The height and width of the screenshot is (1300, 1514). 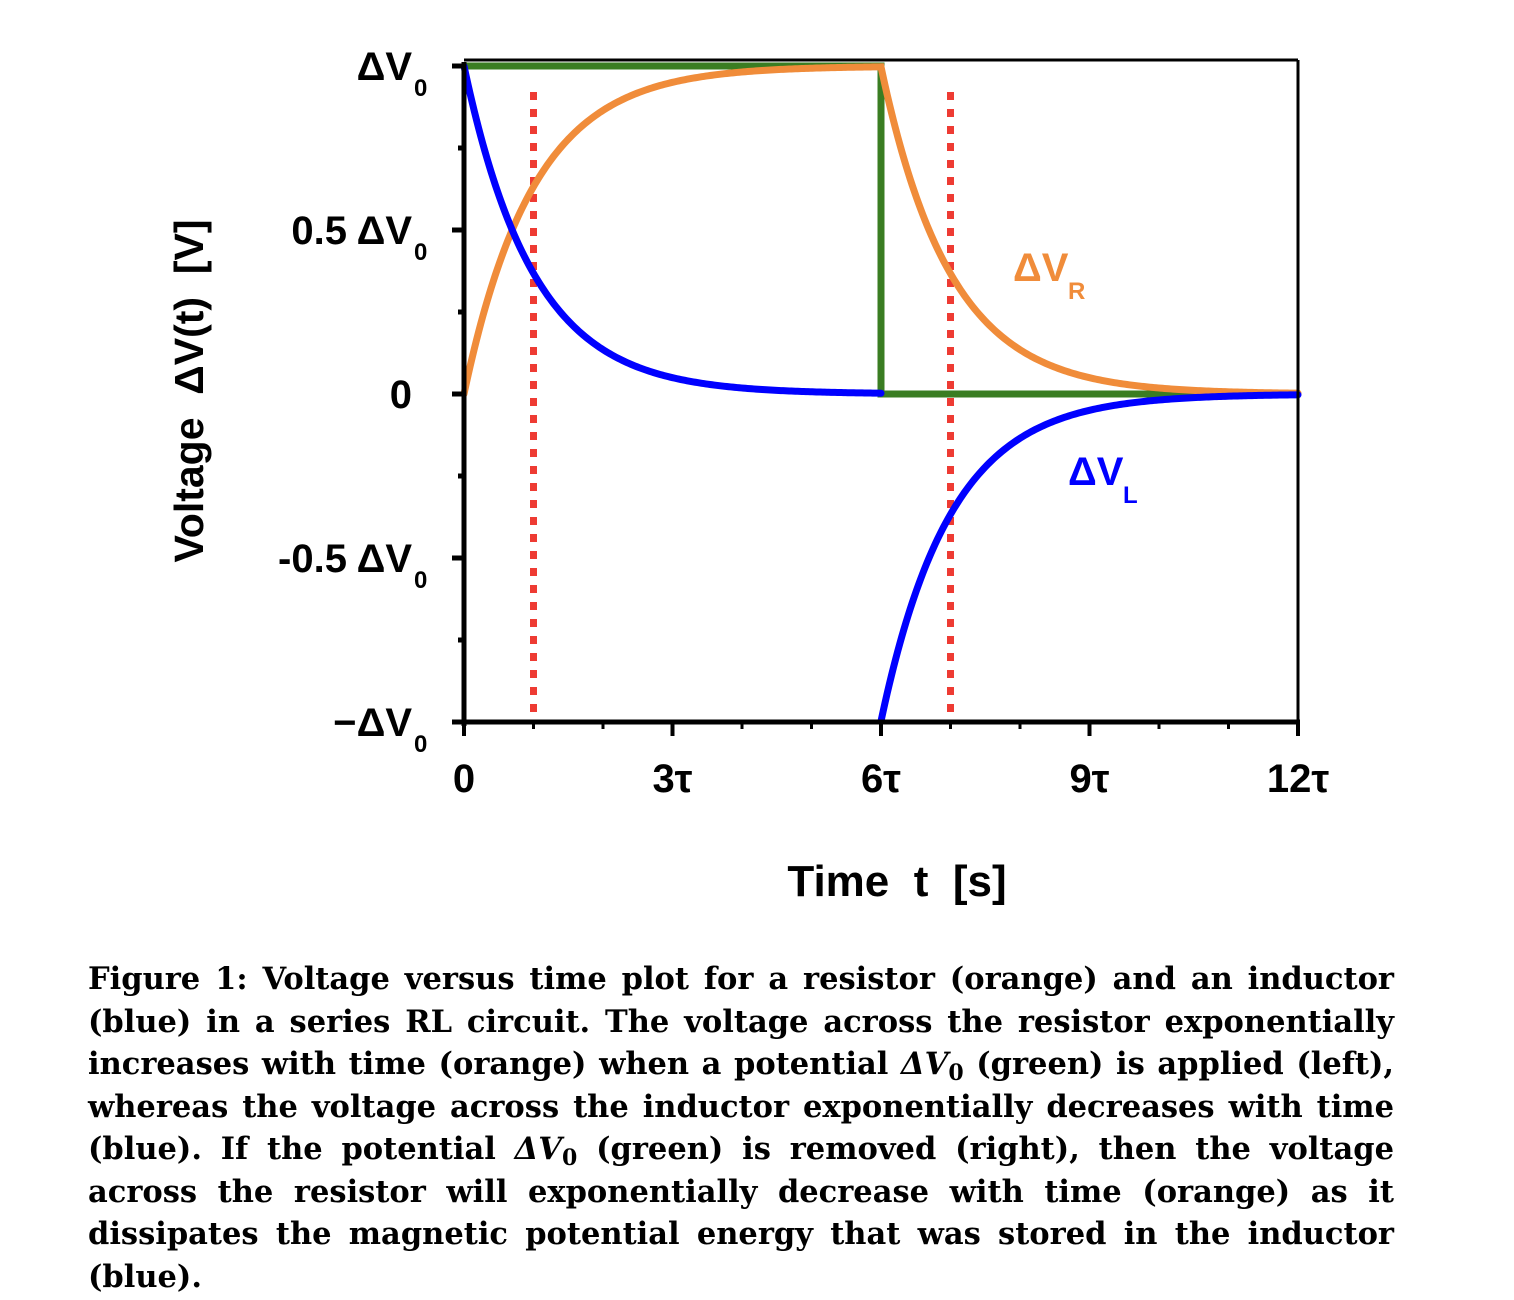 What do you see at coordinates (1089, 779) in the screenshot?
I see `x-tick-label: 9τ` at bounding box center [1089, 779].